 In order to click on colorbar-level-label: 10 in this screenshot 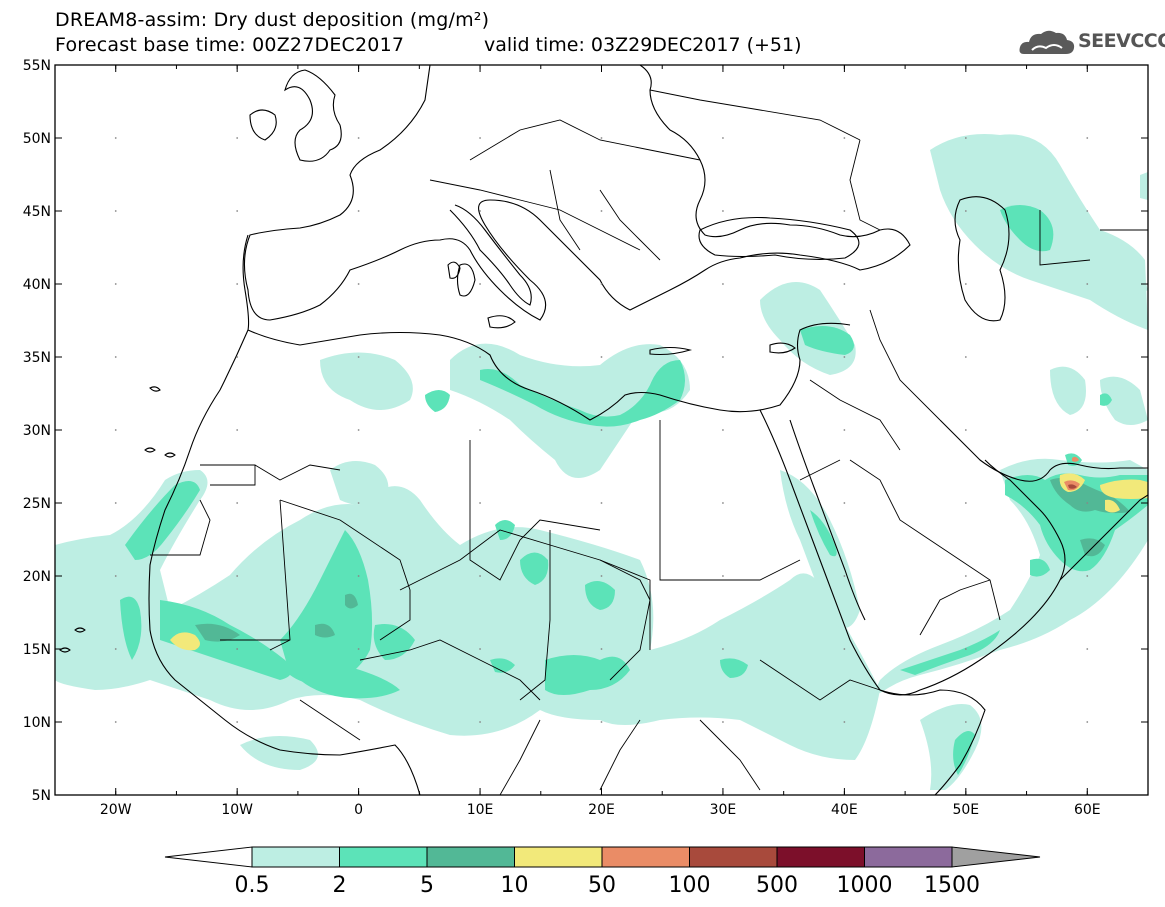, I will do `click(515, 885)`.